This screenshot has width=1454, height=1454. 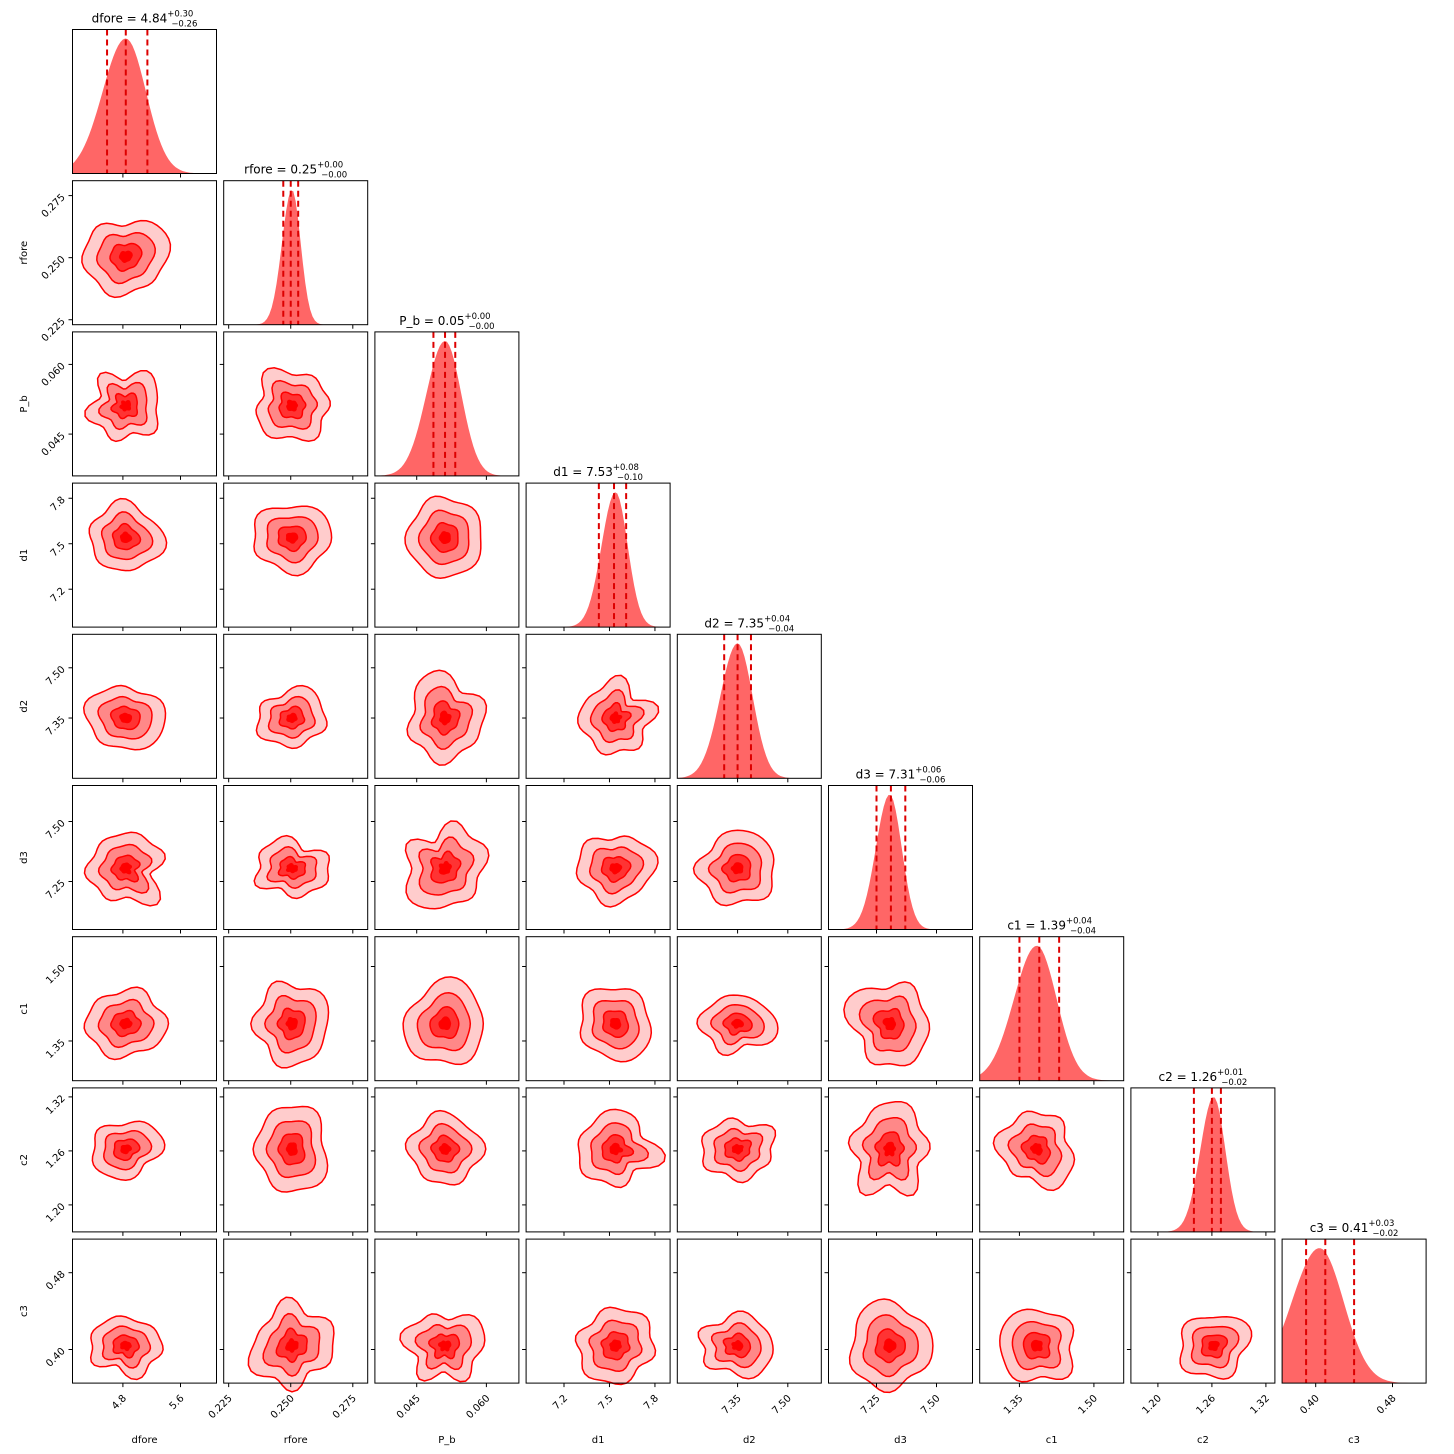 What do you see at coordinates (130, 19) in the screenshot?
I see `title-label: dfore = 4.84` at bounding box center [130, 19].